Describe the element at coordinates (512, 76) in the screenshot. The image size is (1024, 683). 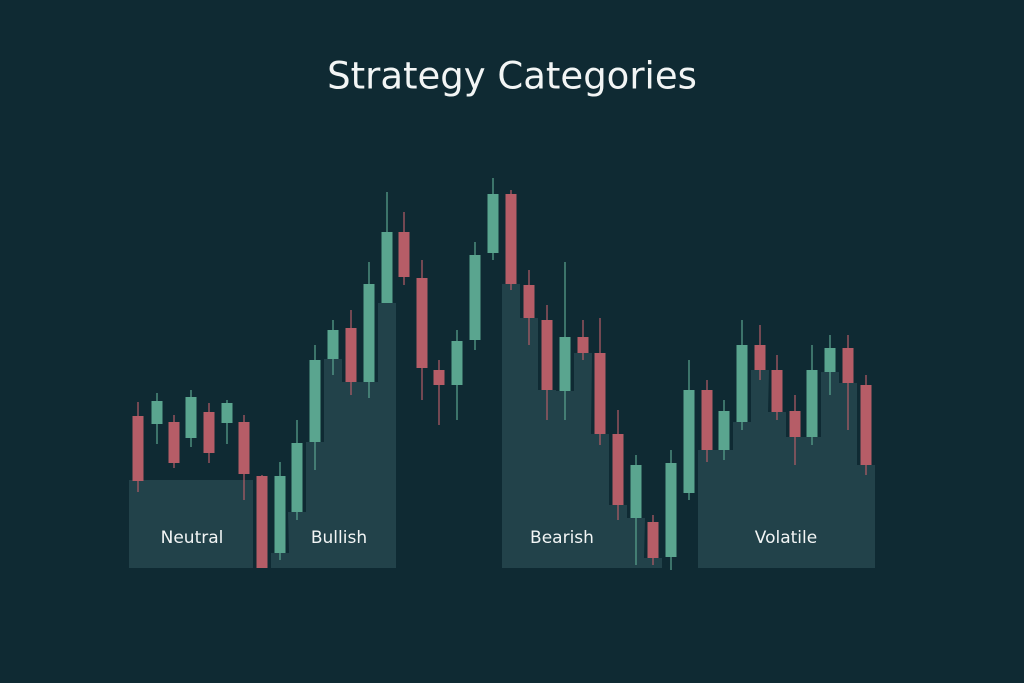
I see `title: Strategy Categories` at that location.